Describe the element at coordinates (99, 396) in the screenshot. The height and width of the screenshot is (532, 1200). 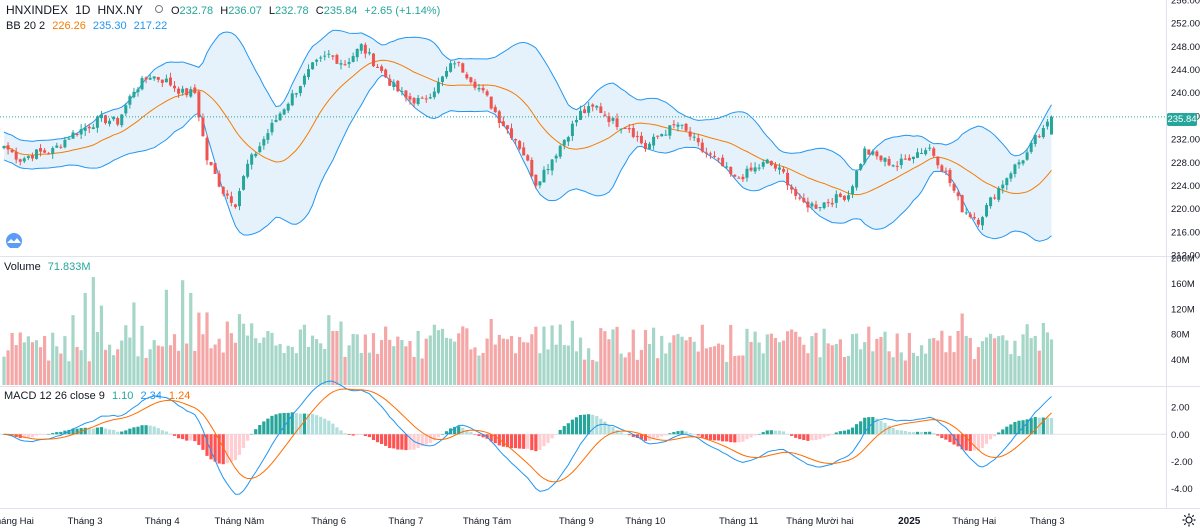
I see `macd-legend: MACD 12 26 close 9 1.10 2.34 1.24` at that location.